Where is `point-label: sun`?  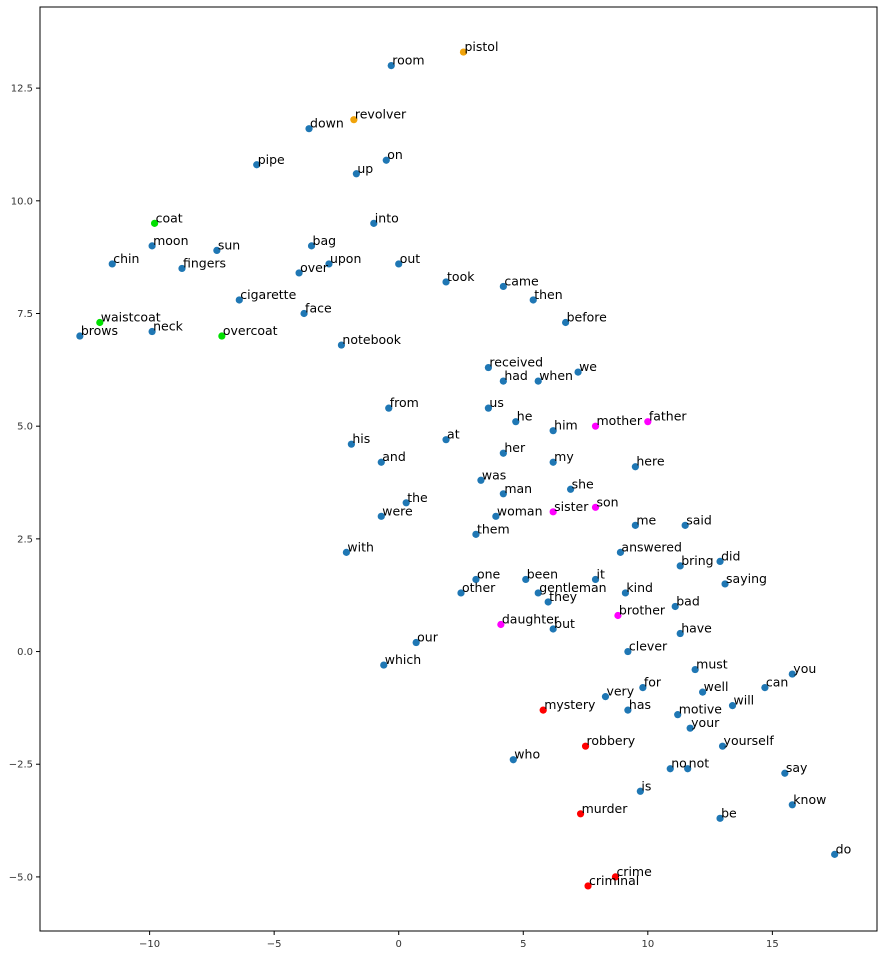
point-label: sun is located at coordinates (229, 244).